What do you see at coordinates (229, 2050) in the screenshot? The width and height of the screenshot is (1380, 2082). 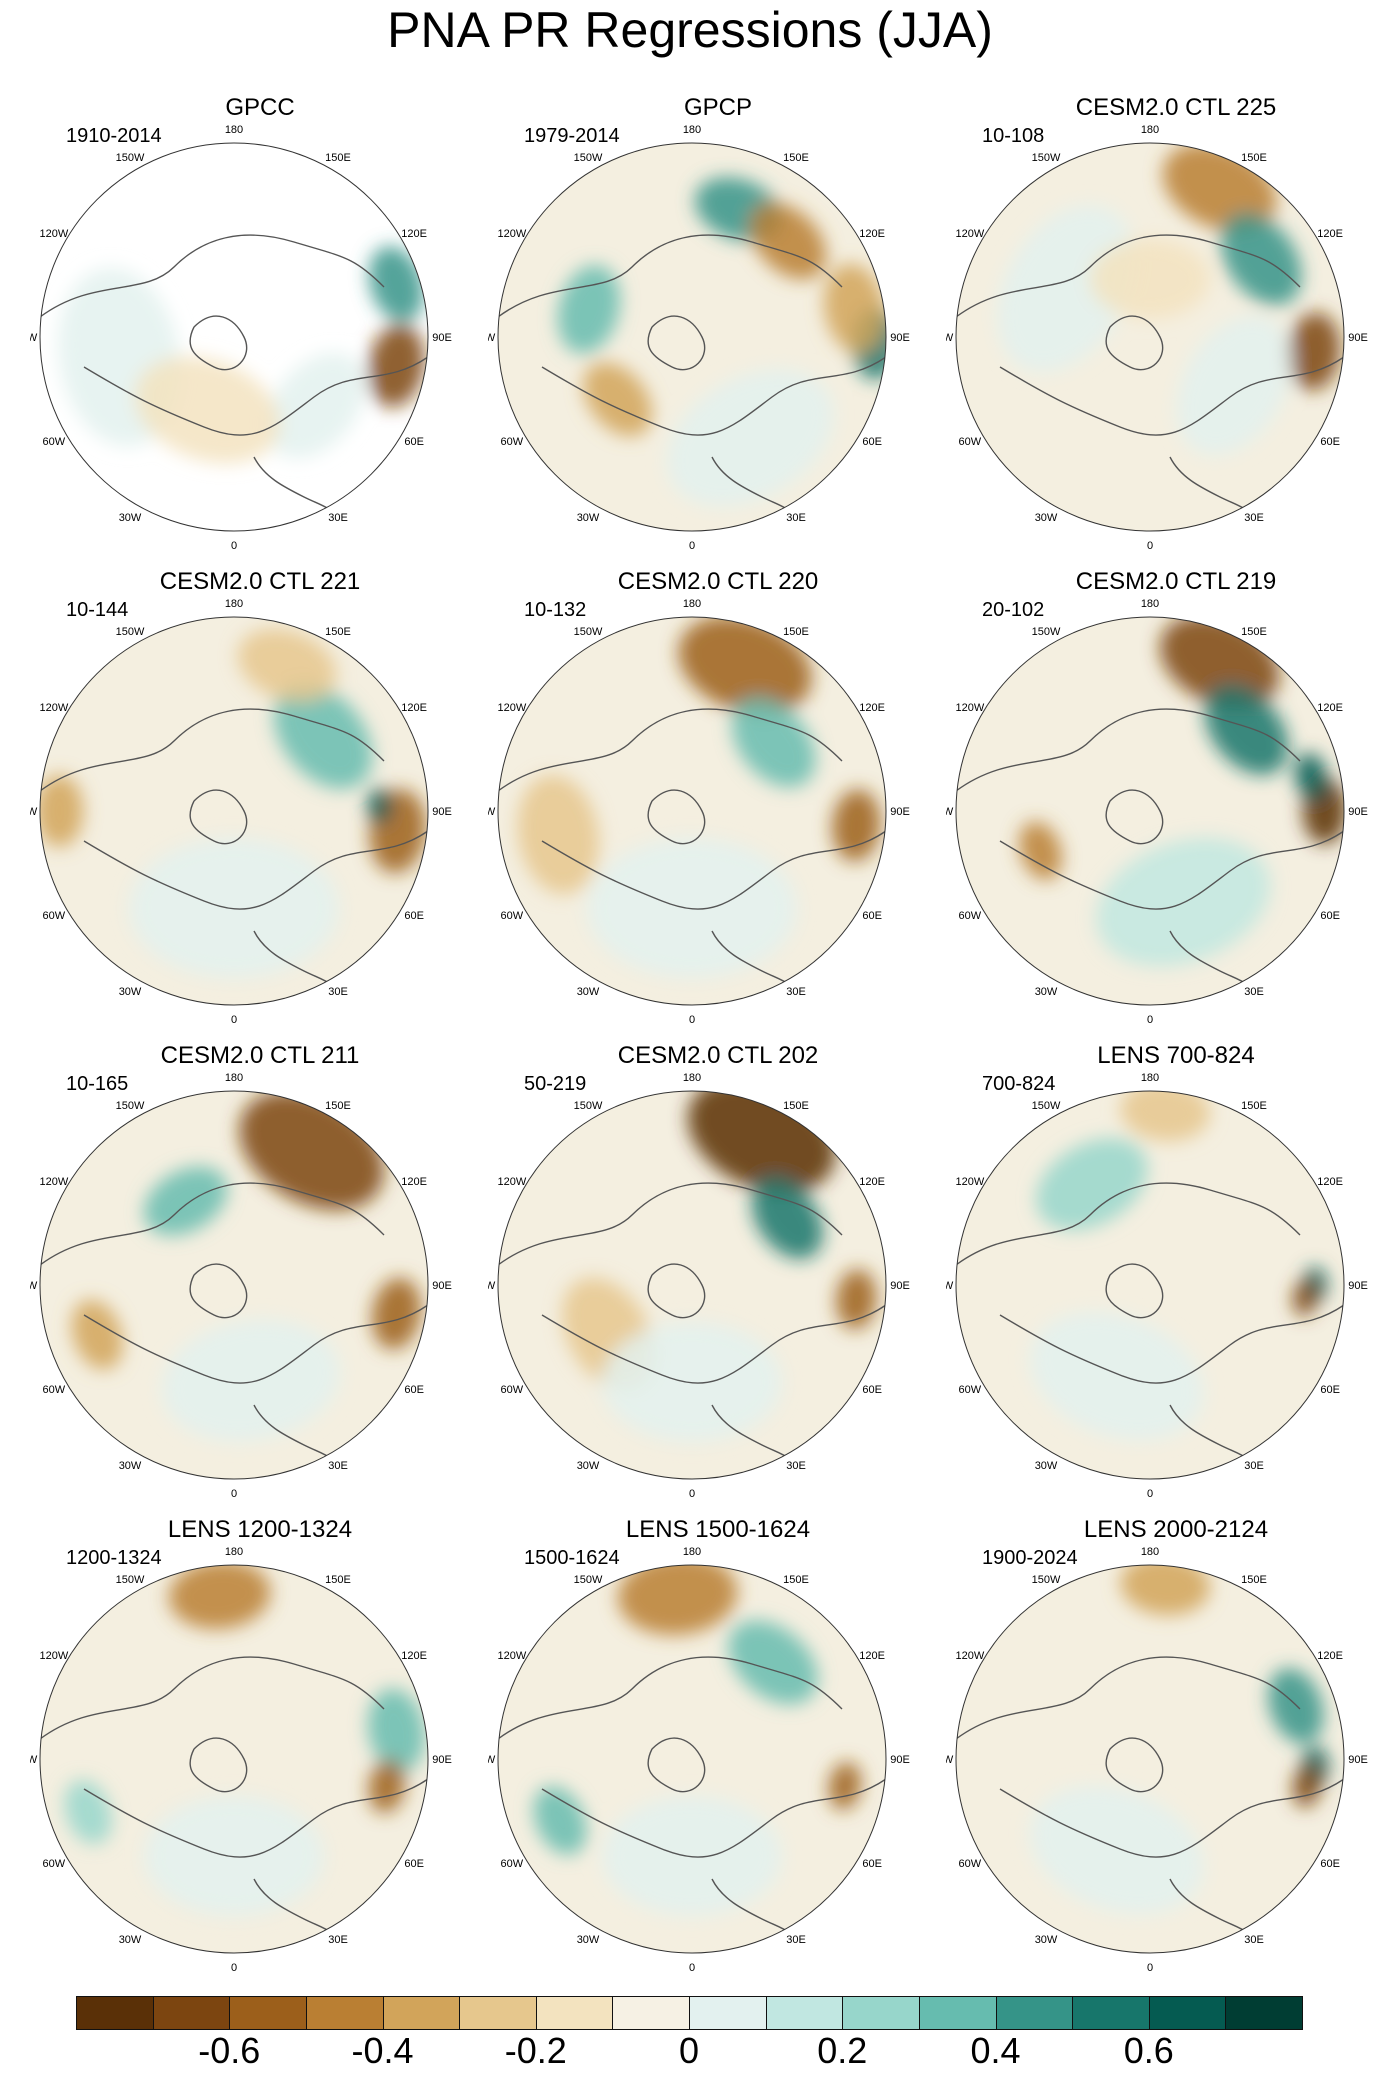 I see `colorbar-tick-label: -0.6` at bounding box center [229, 2050].